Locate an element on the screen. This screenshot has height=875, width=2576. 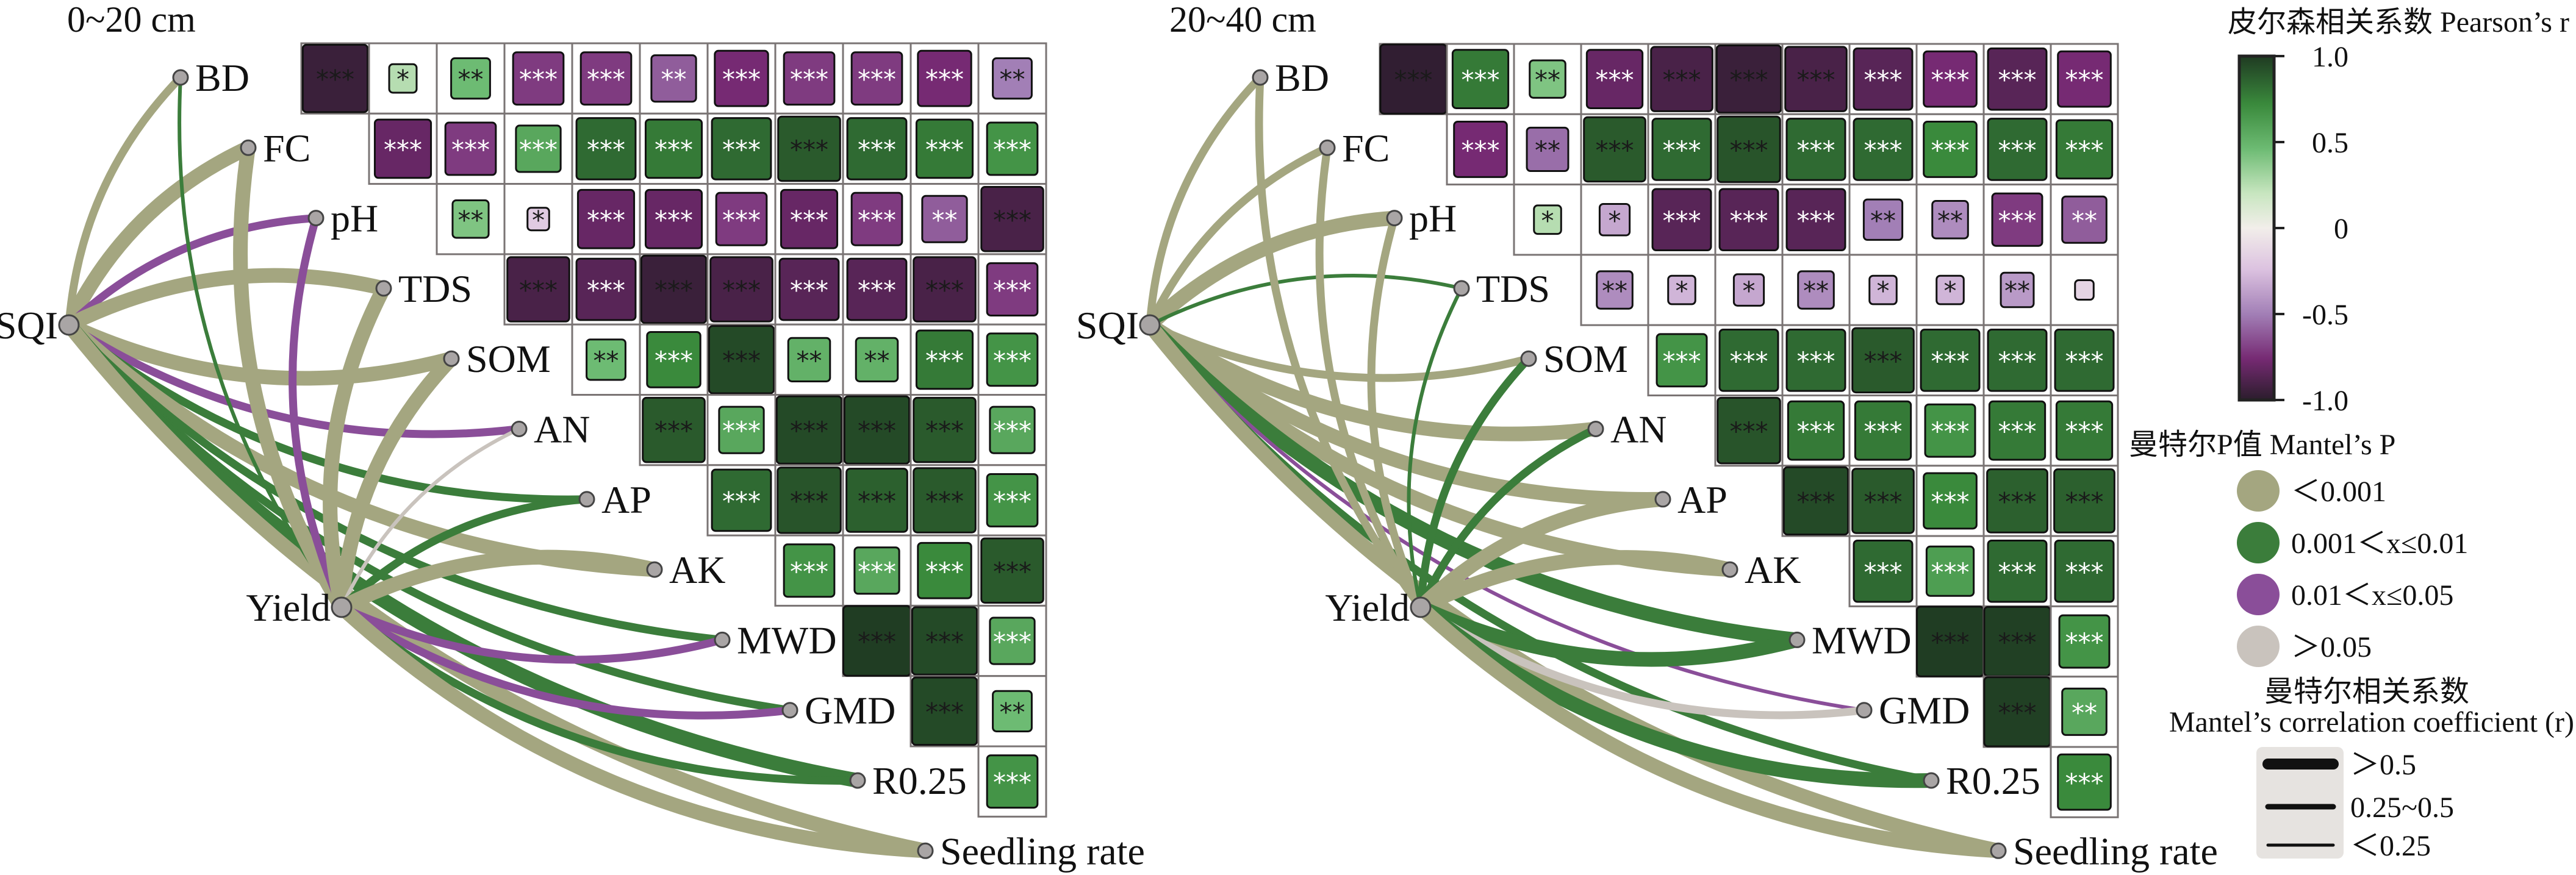
edge-yield-seedling-rate is located at coordinates (634, 729).